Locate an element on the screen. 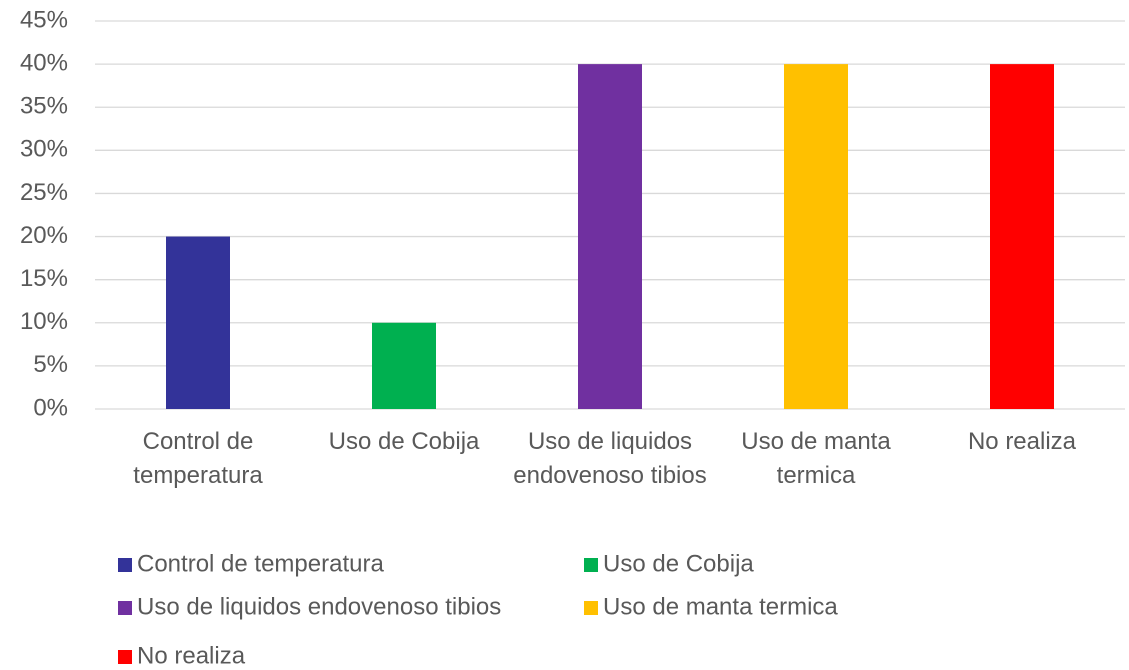 This screenshot has width=1129, height=670. legend-label: No realiza is located at coordinates (191, 655).